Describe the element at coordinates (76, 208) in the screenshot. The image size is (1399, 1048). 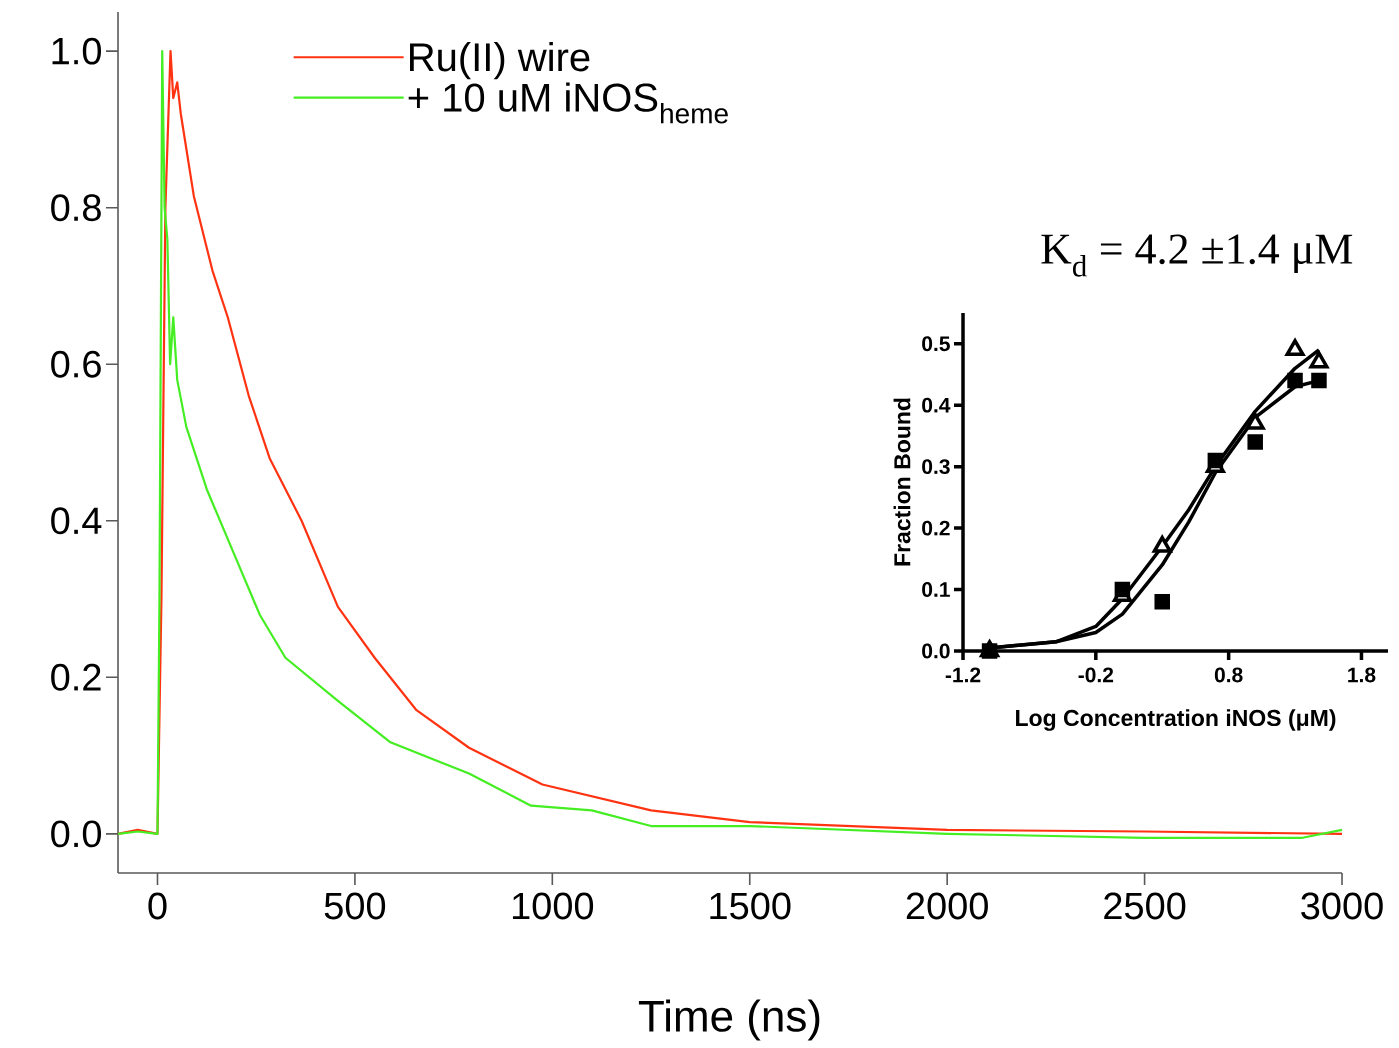
I see `y-tick-label: 0.8` at that location.